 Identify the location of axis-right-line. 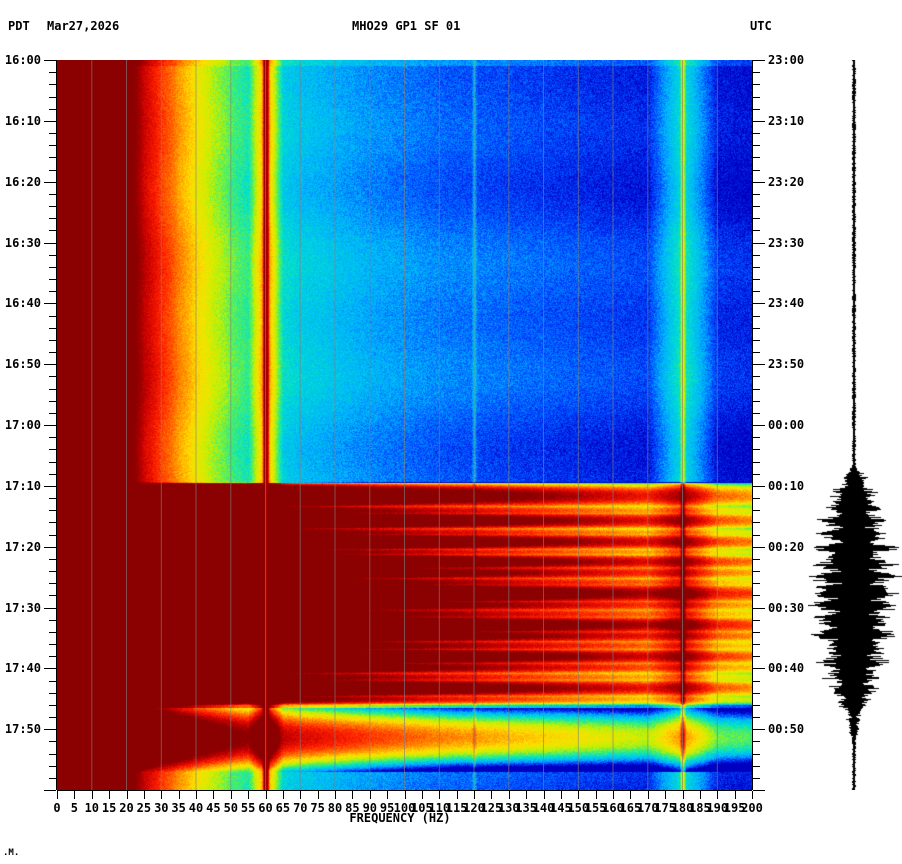
(752, 425).